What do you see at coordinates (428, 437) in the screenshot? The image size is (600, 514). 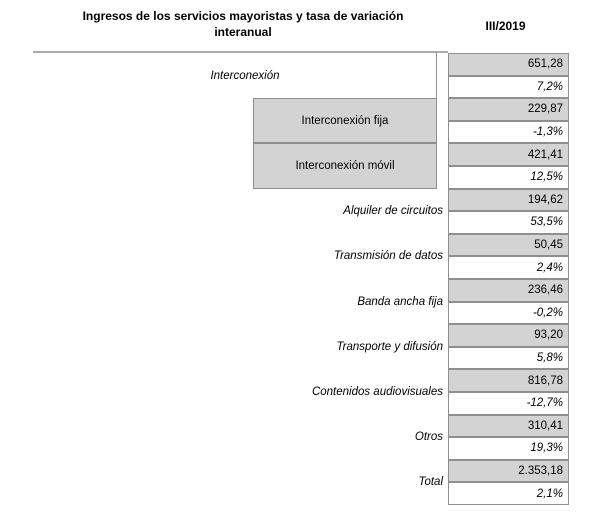 I see `row-label: Otros` at bounding box center [428, 437].